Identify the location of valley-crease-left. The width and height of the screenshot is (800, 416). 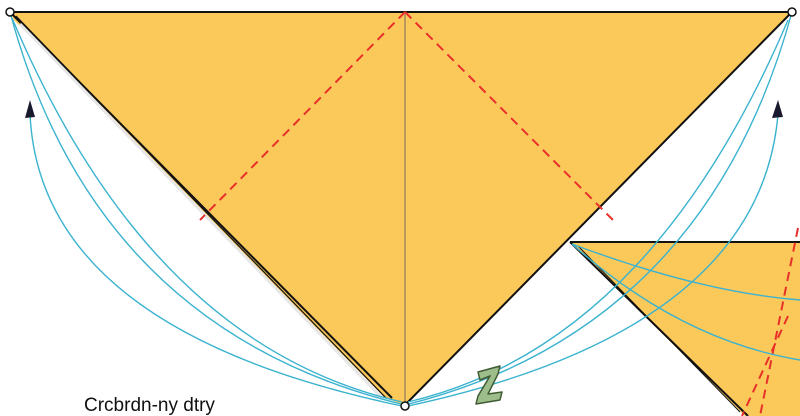
(302, 116).